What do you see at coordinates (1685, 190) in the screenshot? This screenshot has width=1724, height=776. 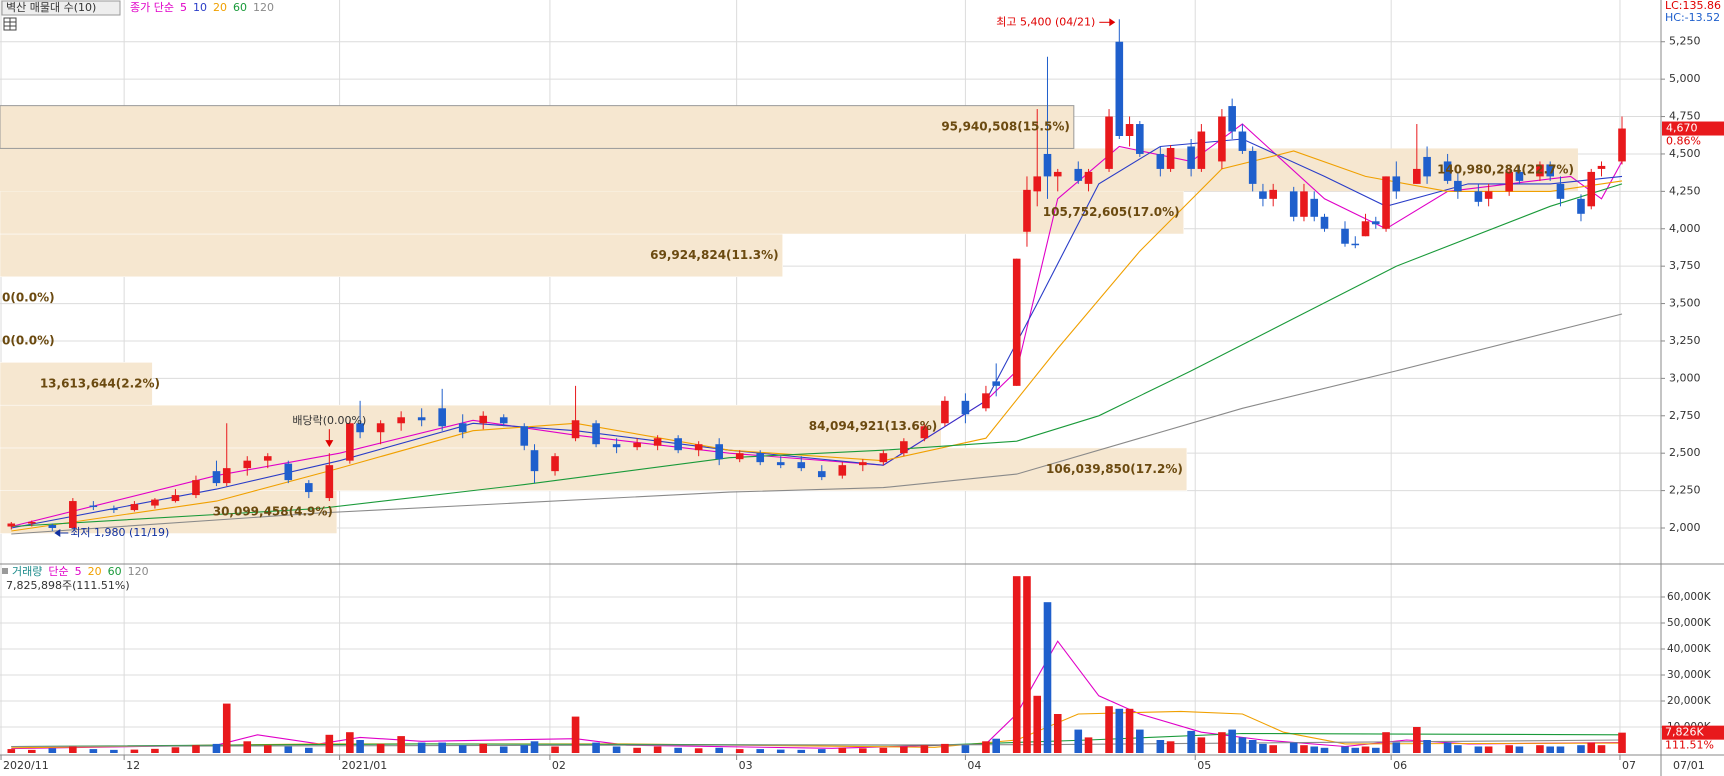 I see `y-tick-label: 4,250` at bounding box center [1685, 190].